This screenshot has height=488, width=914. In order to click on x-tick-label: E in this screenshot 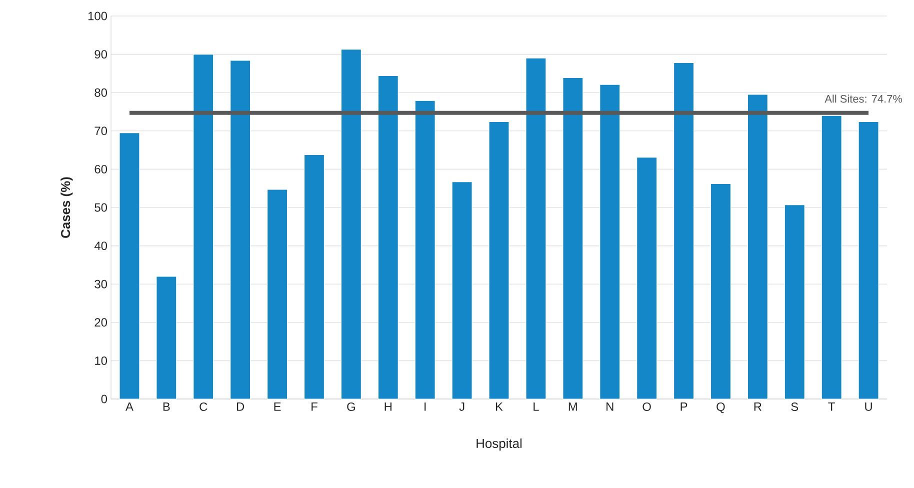, I will do `click(277, 406)`.